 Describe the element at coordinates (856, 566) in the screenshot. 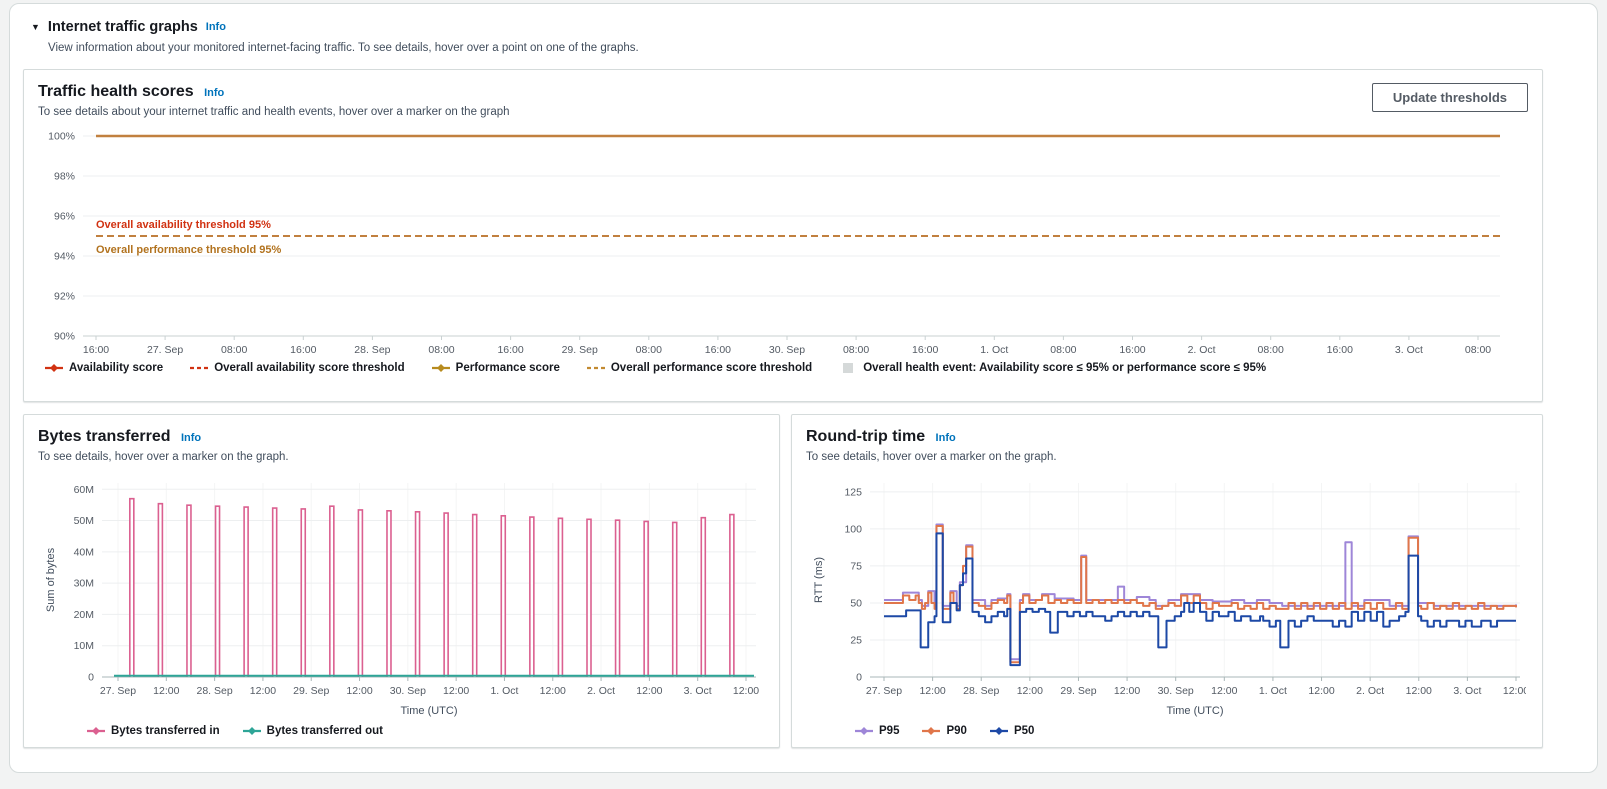

I see `svg-text: 75` at that location.